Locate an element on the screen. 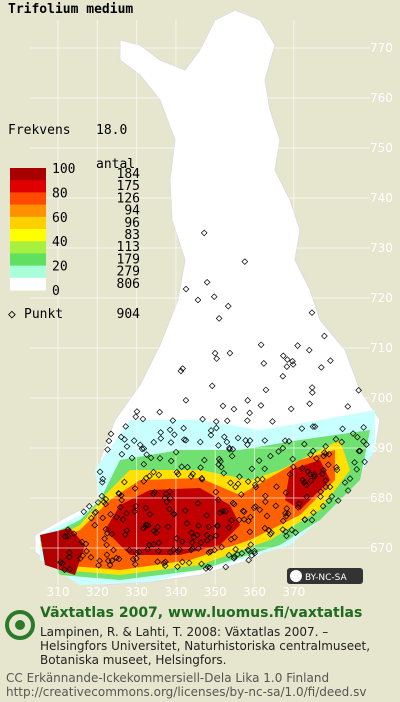 The height and width of the screenshot is (702, 400). point-symbol: ◇ is located at coordinates (12, 314).